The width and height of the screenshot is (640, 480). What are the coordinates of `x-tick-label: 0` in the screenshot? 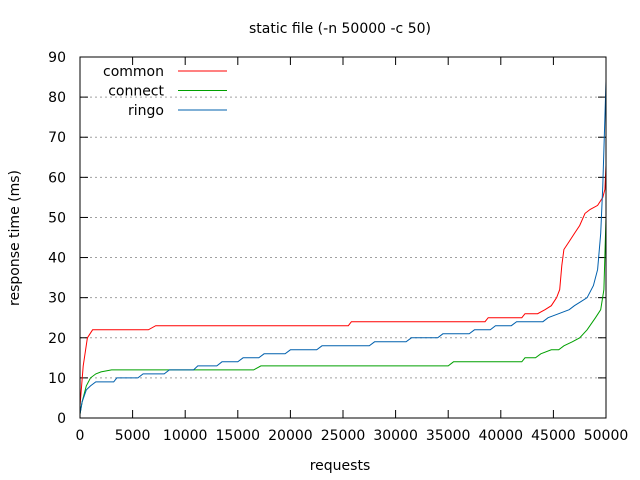 It's located at (80, 436).